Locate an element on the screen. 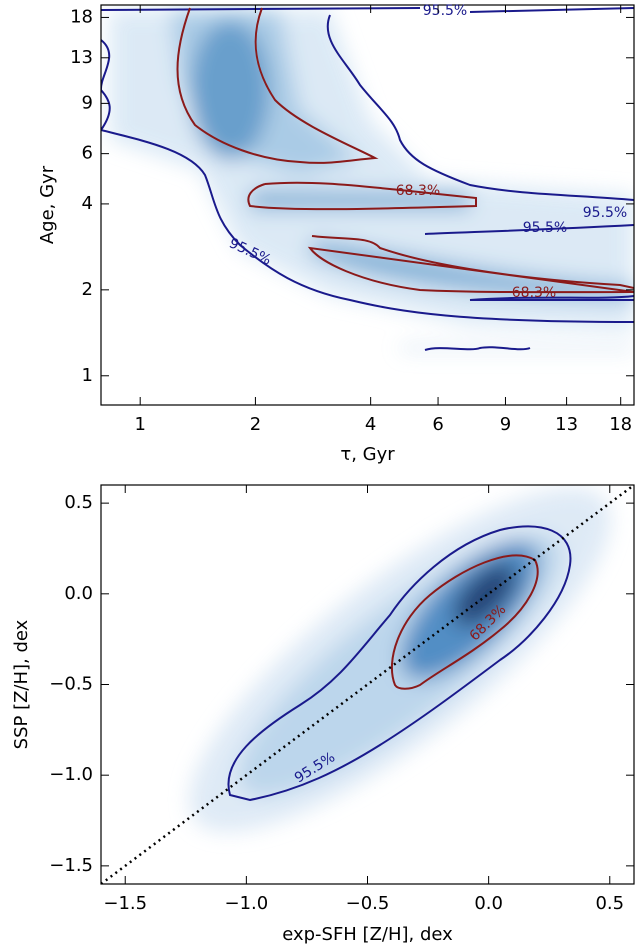  y-tick-label: −1.5 is located at coordinates (71, 865).